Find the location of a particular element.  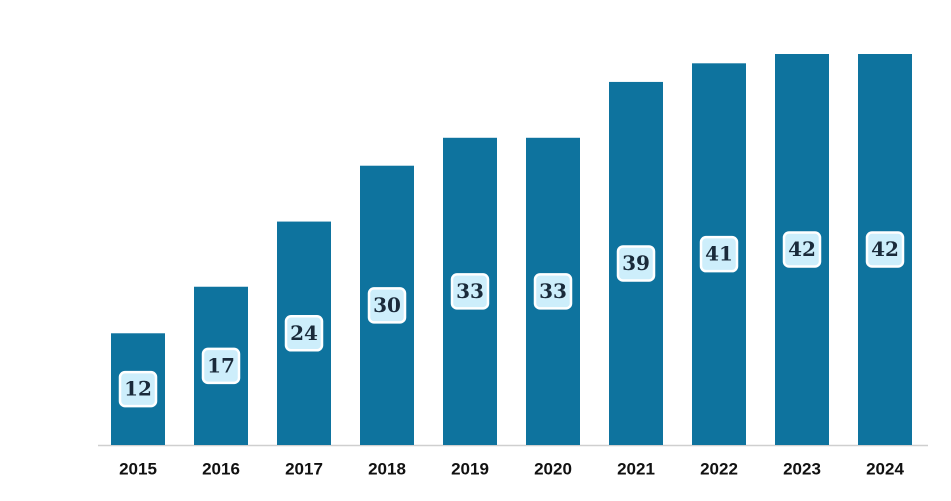

x-tick-label: 2018 is located at coordinates (387, 468).